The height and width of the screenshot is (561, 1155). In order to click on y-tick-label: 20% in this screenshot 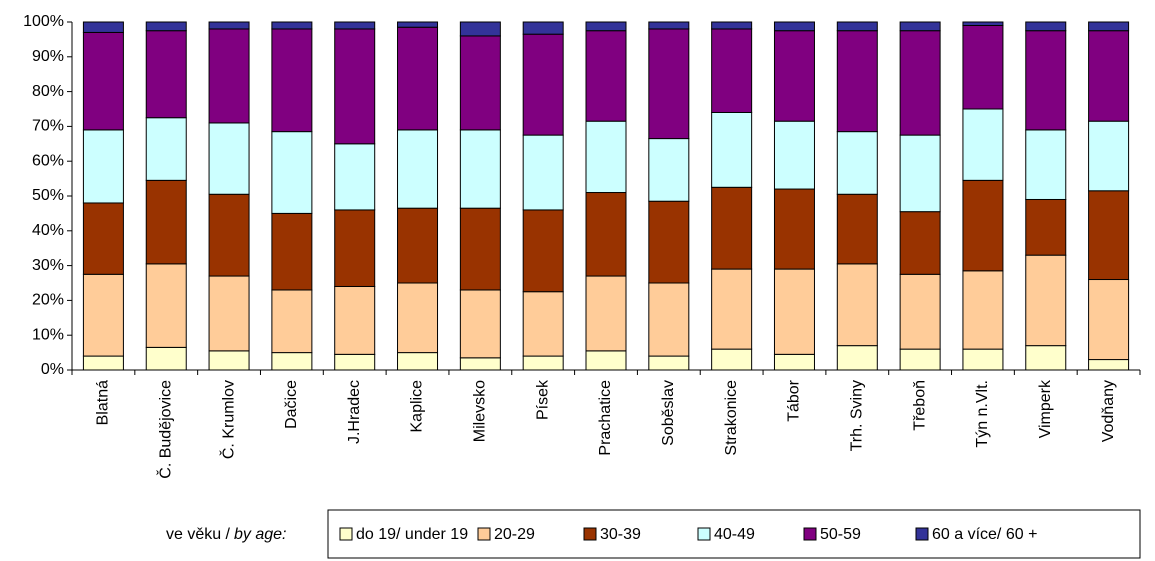, I will do `click(48, 300)`.